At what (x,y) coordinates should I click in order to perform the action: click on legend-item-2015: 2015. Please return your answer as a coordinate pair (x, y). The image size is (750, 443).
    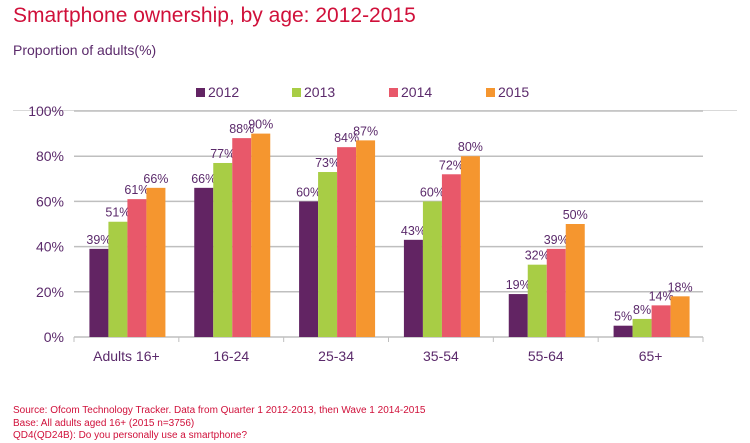
    Looking at the image, I should click on (507, 92).